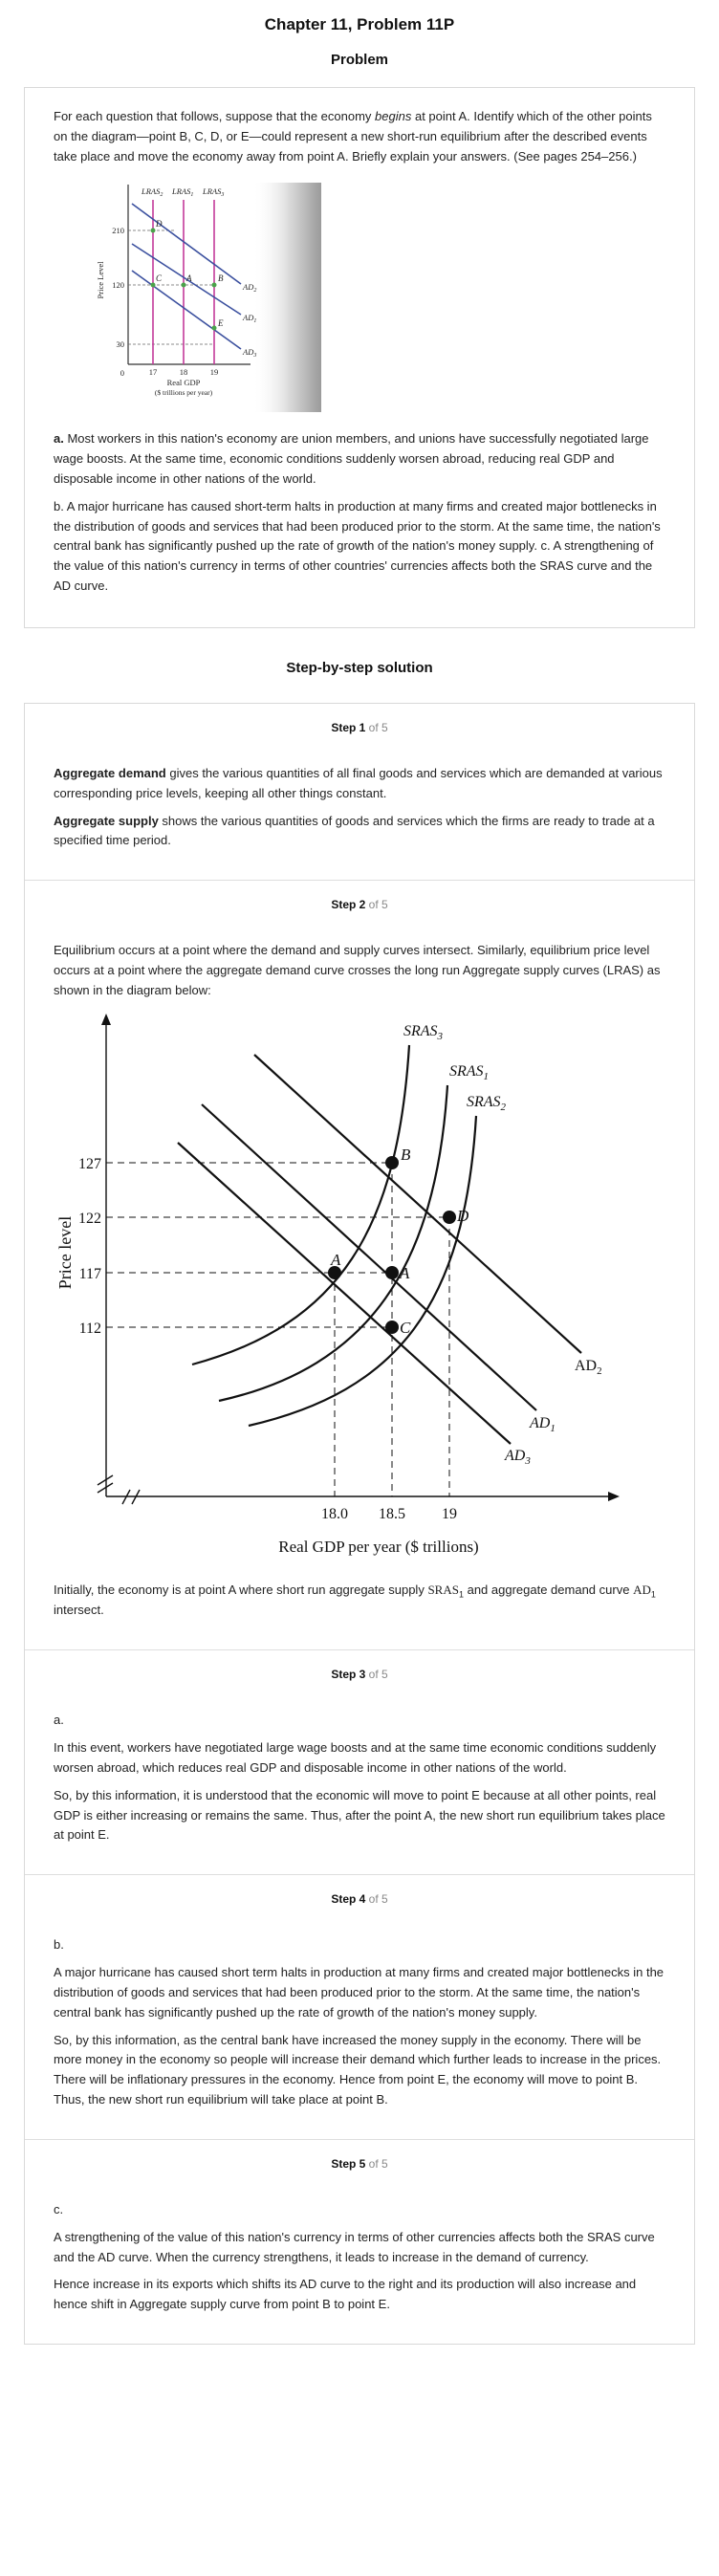 The image size is (719, 2576). Describe the element at coordinates (359, 727) in the screenshot. I see `step-1-header: Step 1 of 5` at that location.